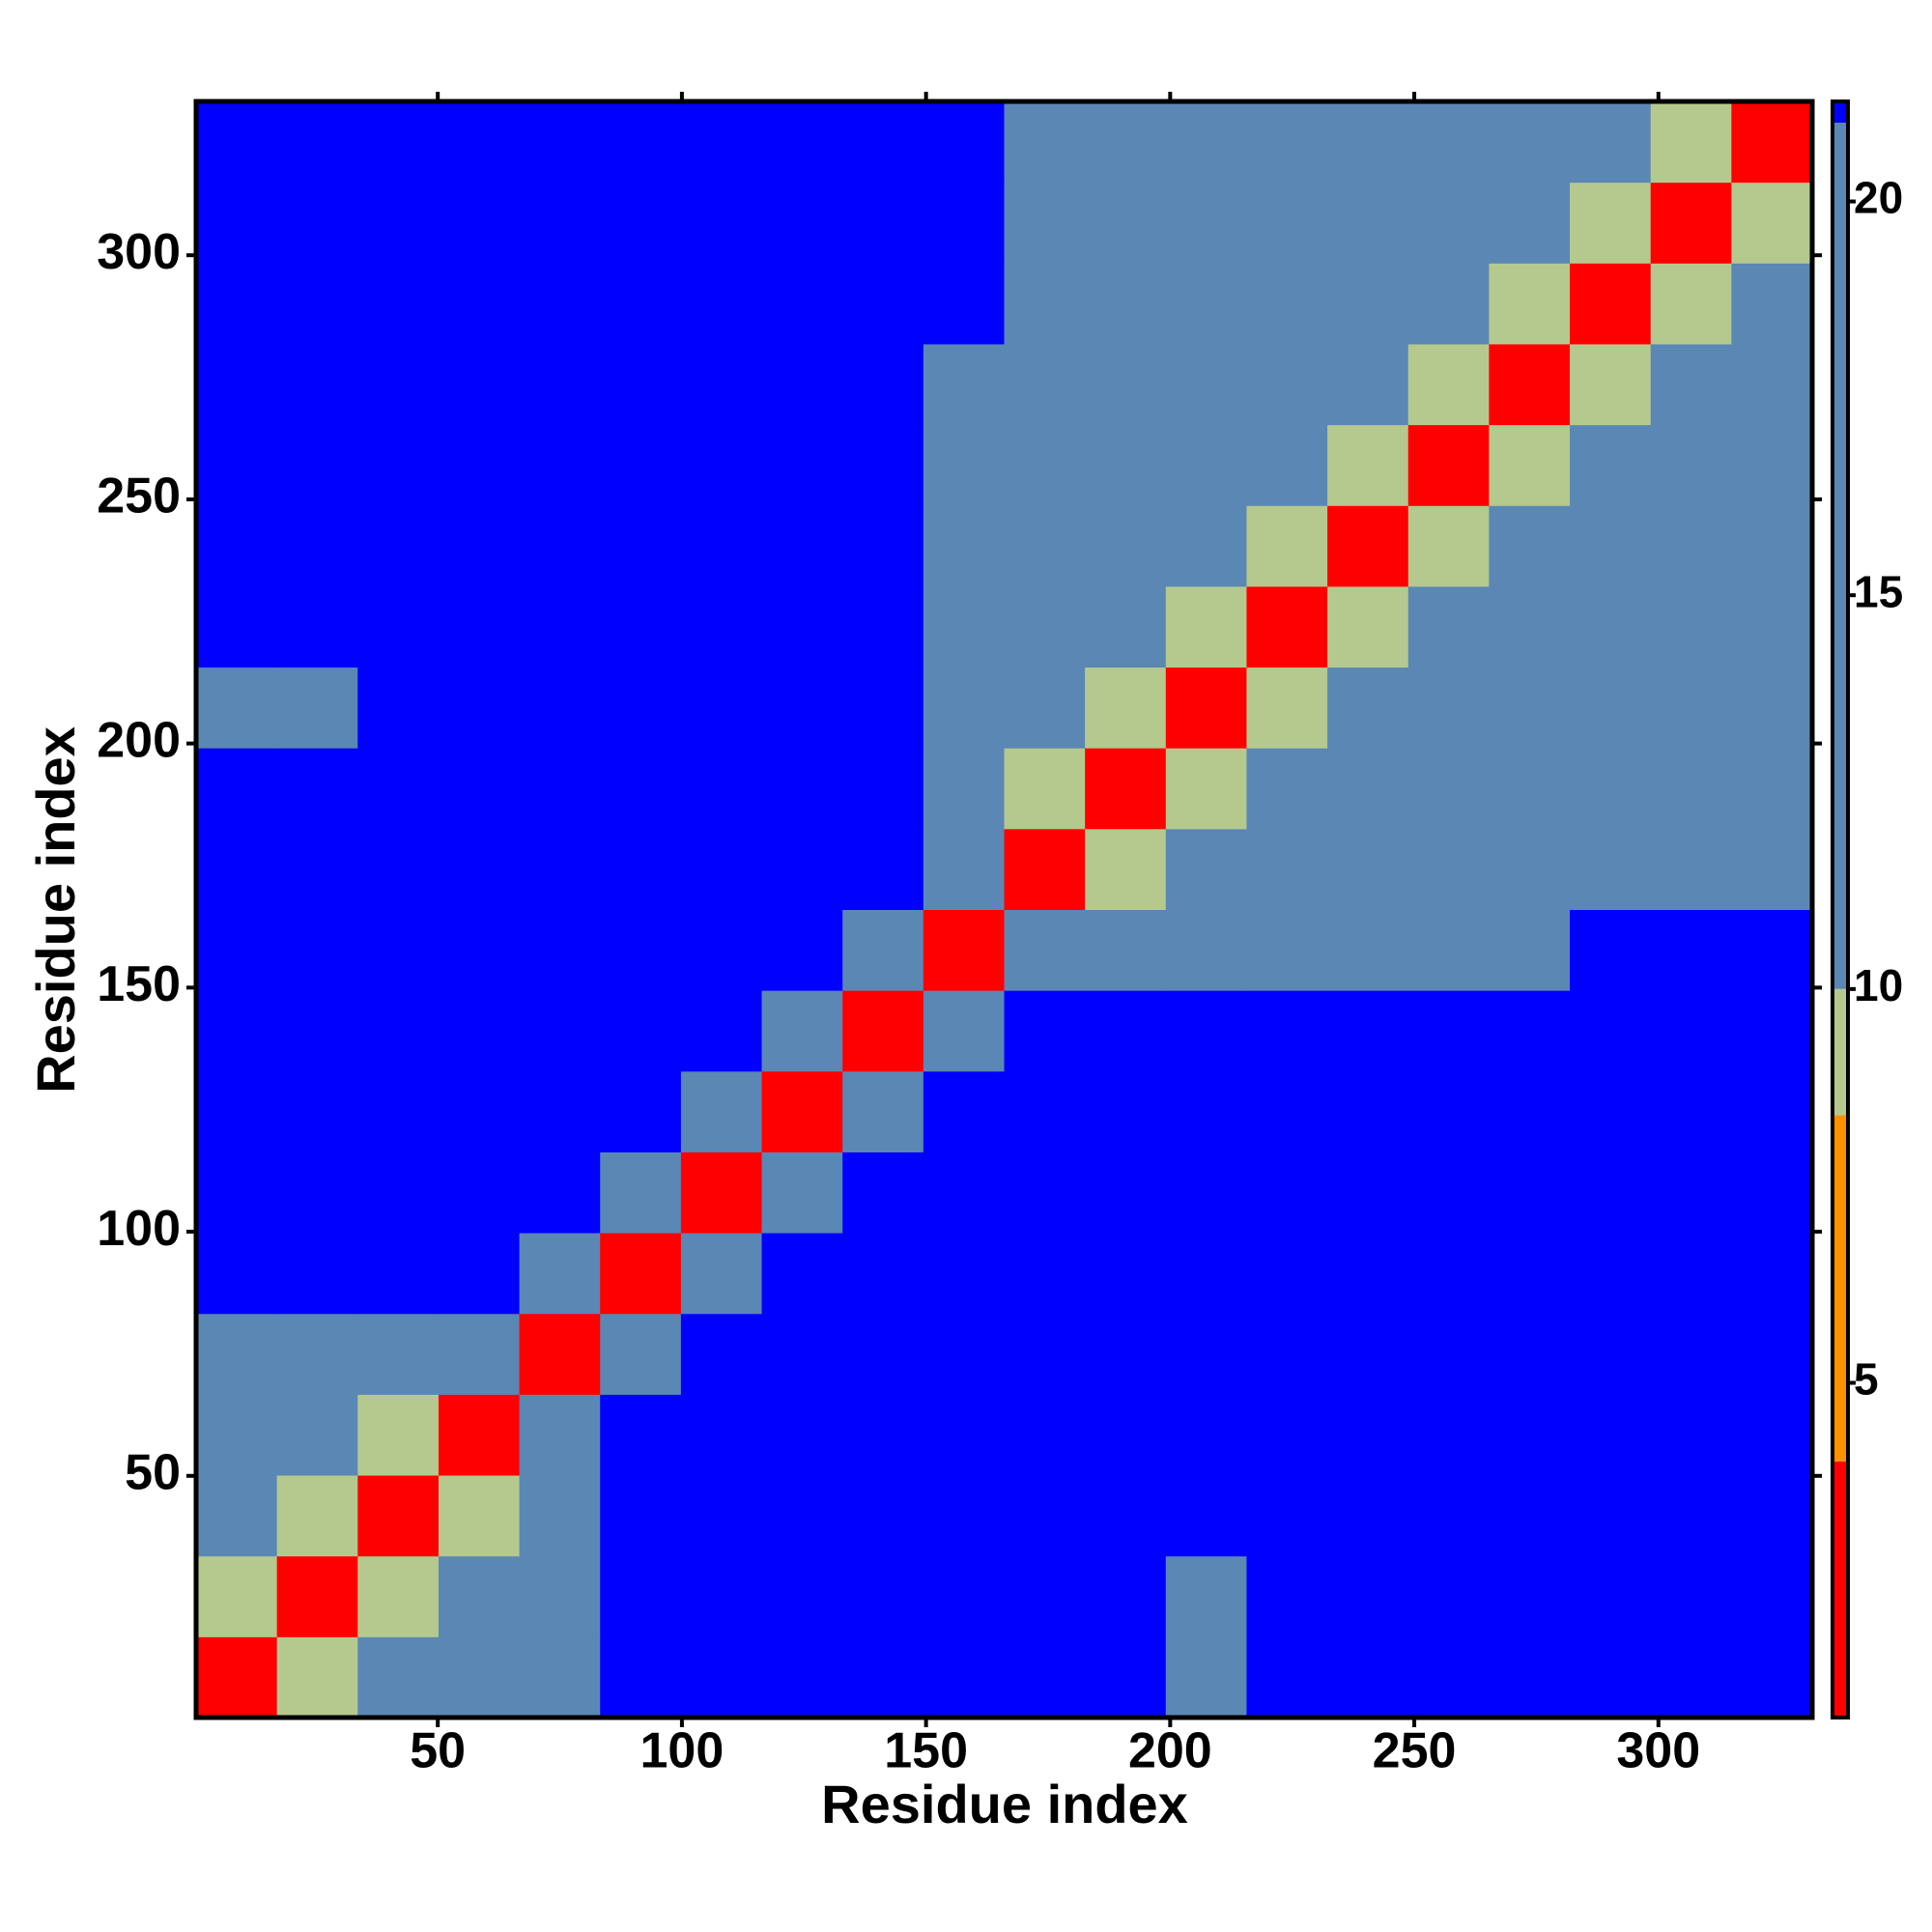 The width and height of the screenshot is (1932, 1932). I want to click on x-axis-title: Residue index, so click(1005, 1804).